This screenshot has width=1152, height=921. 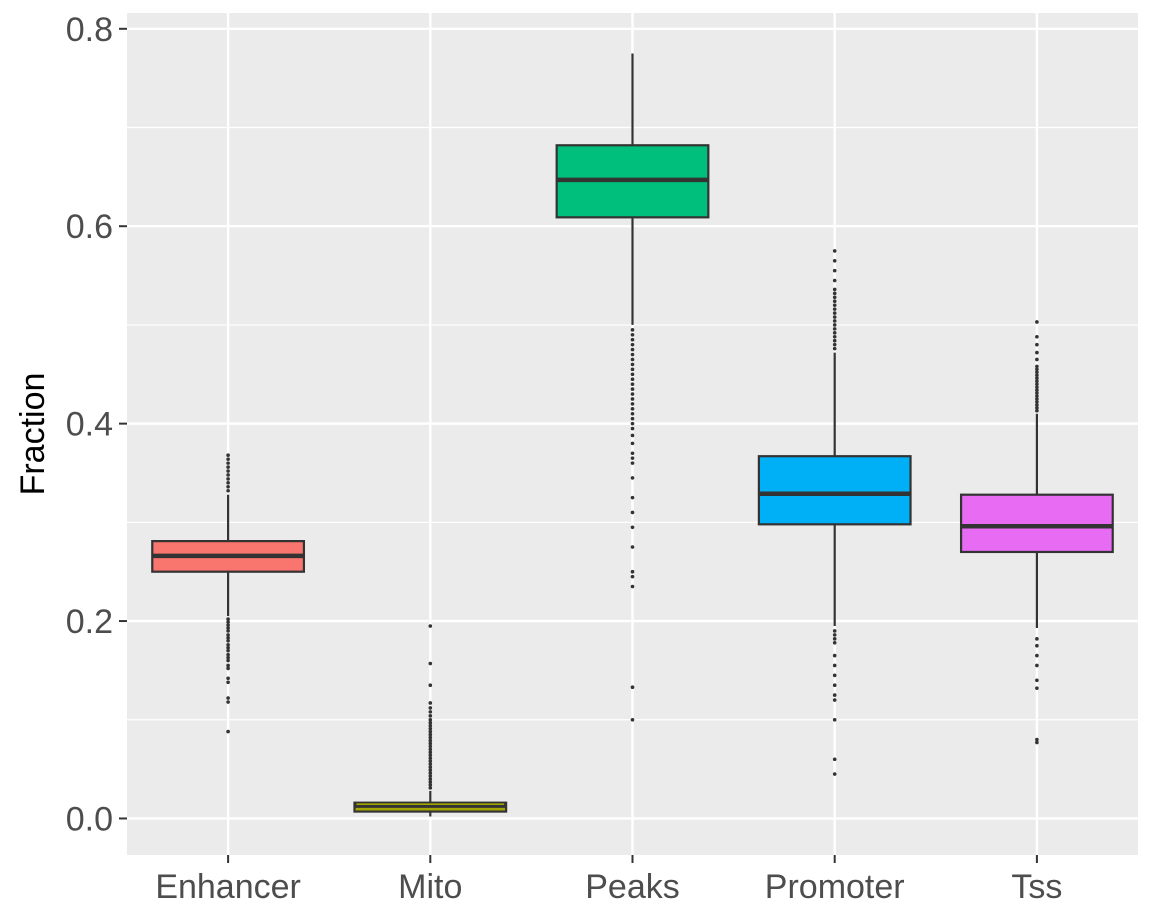 I want to click on x-axis-ticks: Enhancer Mito Peaks Promoter Tss, so click(x=608, y=880).